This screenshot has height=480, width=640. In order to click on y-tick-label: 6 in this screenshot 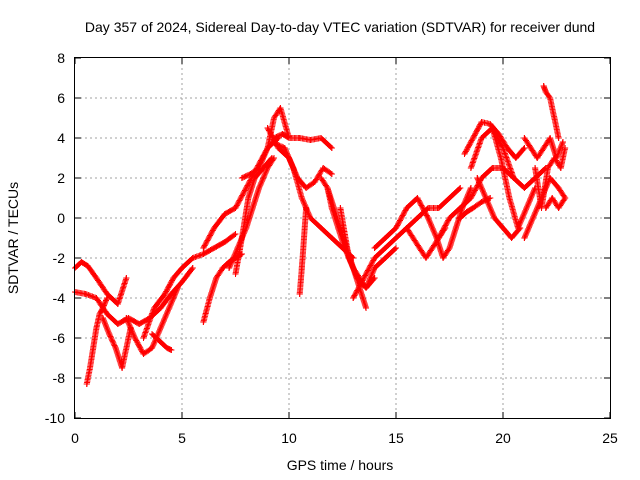, I will do `click(61, 98)`.